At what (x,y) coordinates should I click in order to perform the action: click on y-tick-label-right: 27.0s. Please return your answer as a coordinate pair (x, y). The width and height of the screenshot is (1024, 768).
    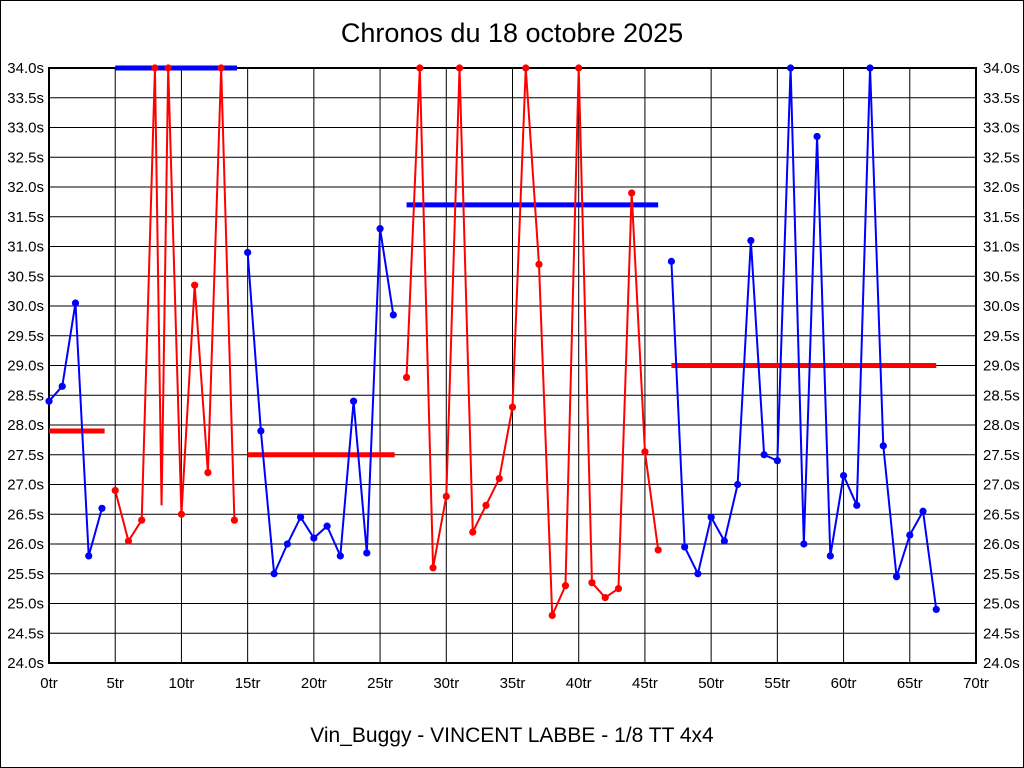
    Looking at the image, I should click on (1001, 485).